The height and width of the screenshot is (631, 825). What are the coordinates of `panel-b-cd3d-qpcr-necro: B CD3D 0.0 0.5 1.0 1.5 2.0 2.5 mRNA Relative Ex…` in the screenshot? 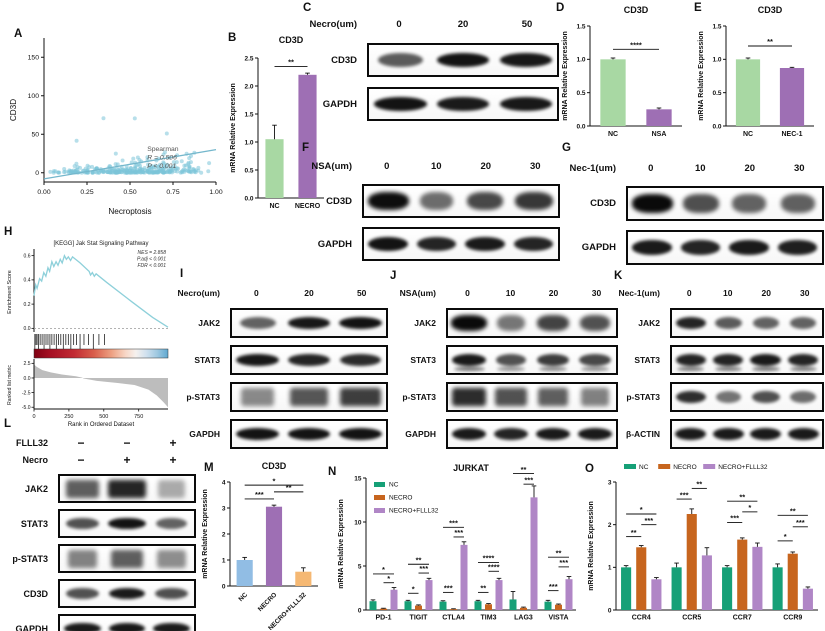 It's located at (279, 126).